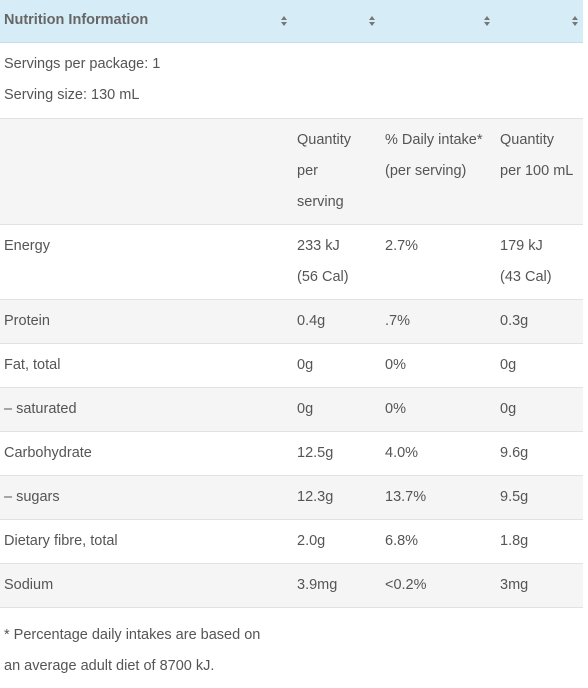 This screenshot has height=688, width=588. What do you see at coordinates (72, 95) in the screenshot?
I see `serving-size: Serving size: 130 mL` at bounding box center [72, 95].